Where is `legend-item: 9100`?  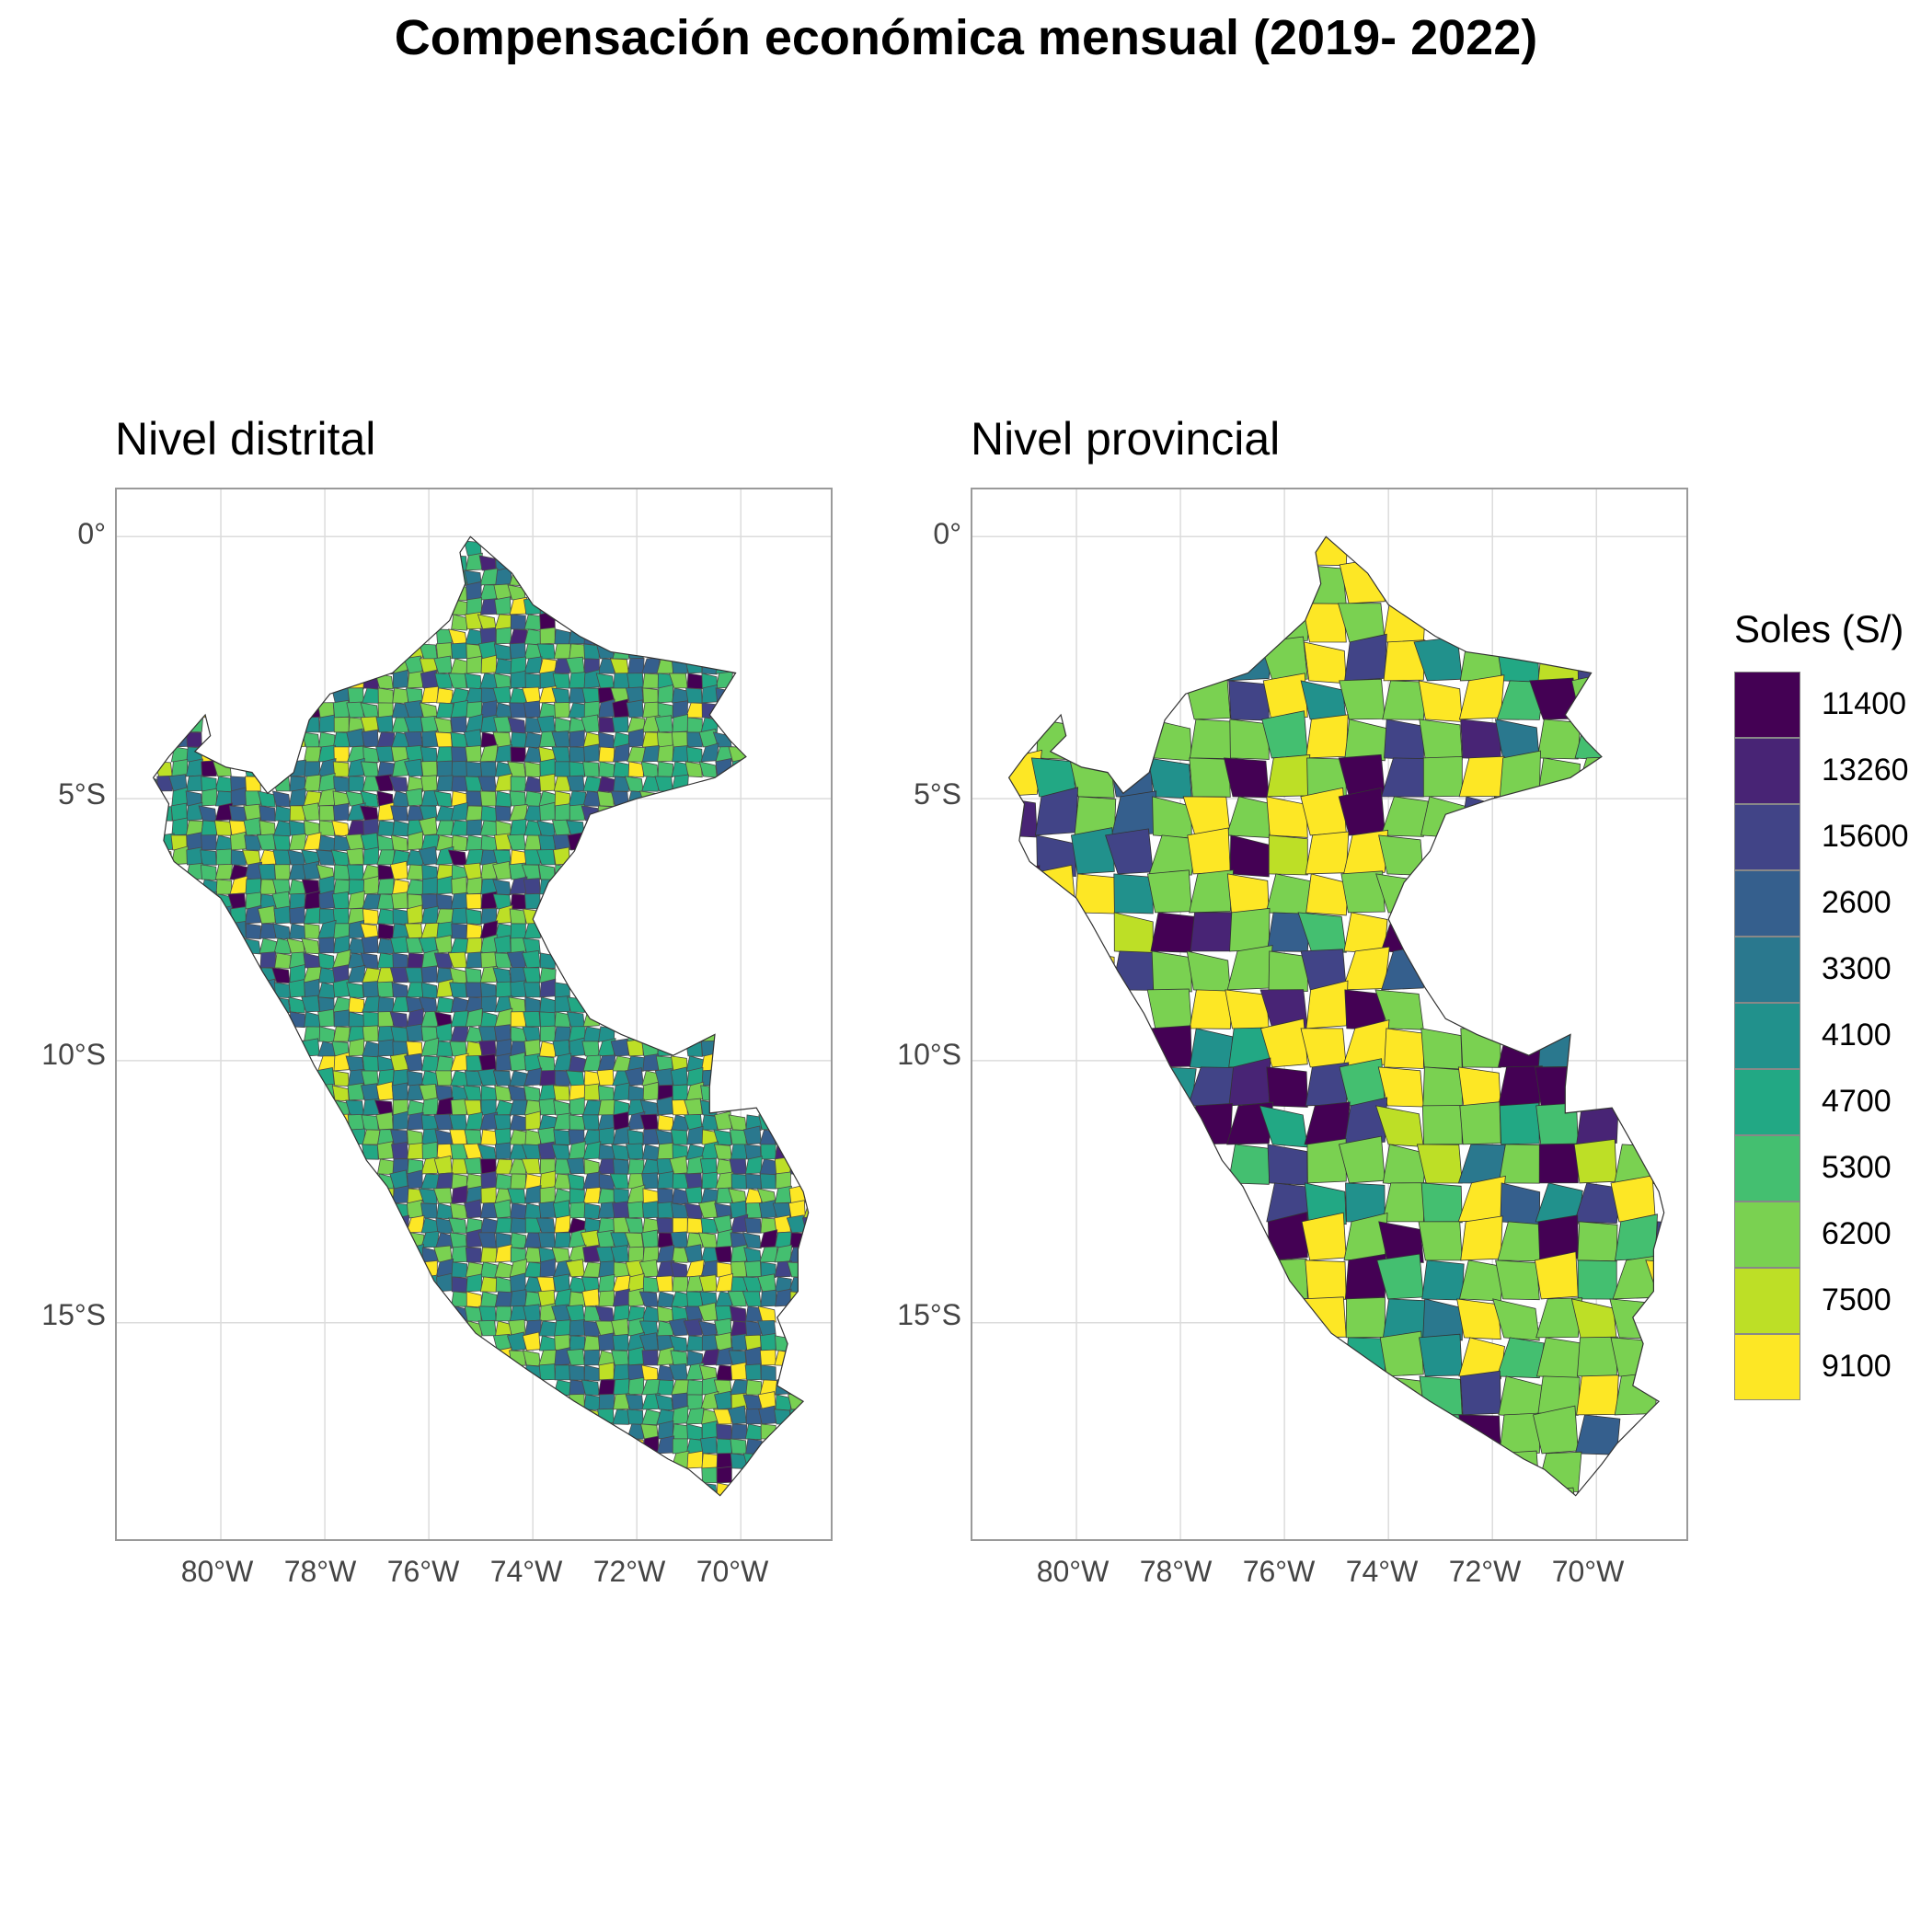
legend-item: 9100 is located at coordinates (1830, 1367).